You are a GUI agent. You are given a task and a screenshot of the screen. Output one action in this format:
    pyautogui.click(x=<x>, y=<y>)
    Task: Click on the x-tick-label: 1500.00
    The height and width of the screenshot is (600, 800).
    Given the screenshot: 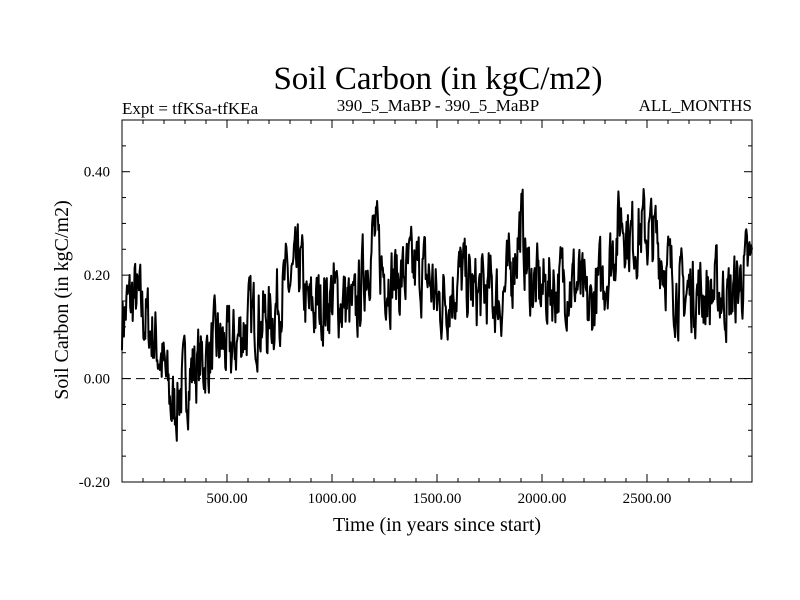 What is the action you would take?
    pyautogui.click(x=437, y=499)
    